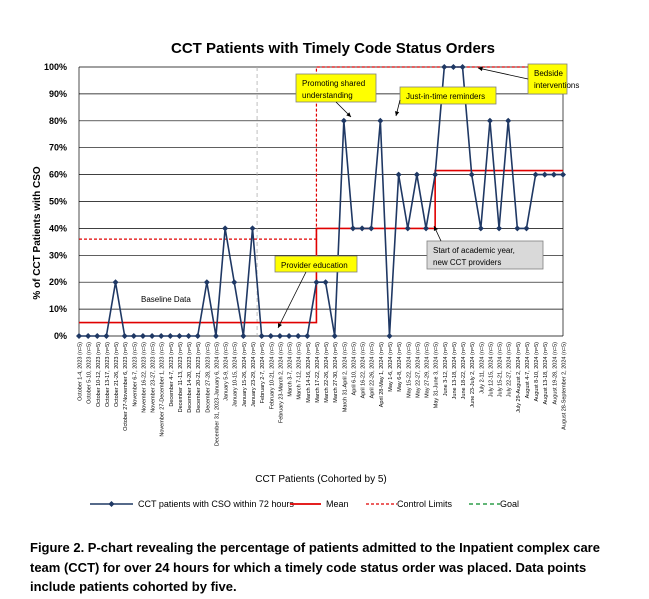 This screenshot has height=599, width=649. I want to click on x-tick-label: August 13-18, 2024 (n=5), so click(546, 373).